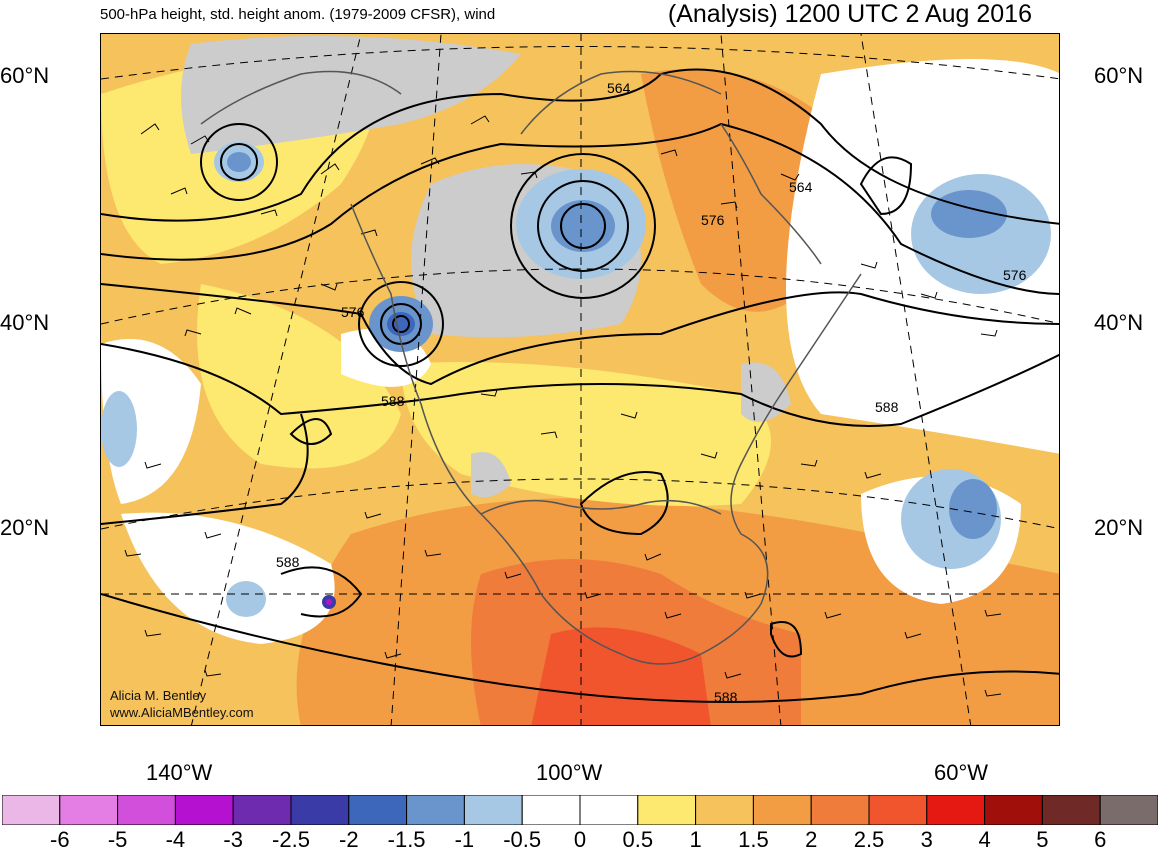  What do you see at coordinates (401, 324) in the screenshot?
I see `negative-anomaly-pnw-core` at bounding box center [401, 324].